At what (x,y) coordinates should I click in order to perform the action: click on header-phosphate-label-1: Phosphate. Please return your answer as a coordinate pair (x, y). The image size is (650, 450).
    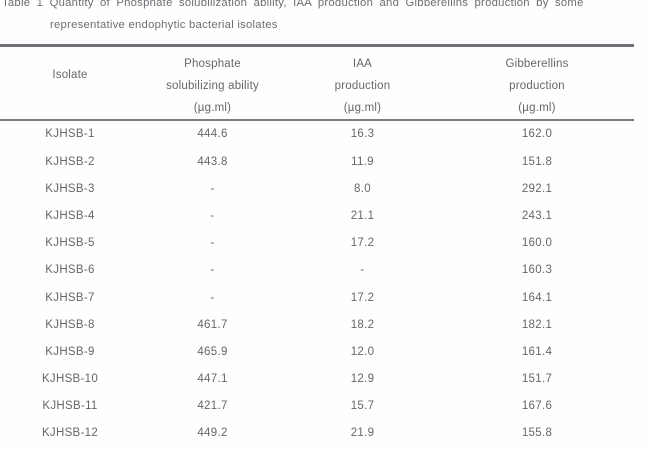
    Looking at the image, I should click on (212, 63).